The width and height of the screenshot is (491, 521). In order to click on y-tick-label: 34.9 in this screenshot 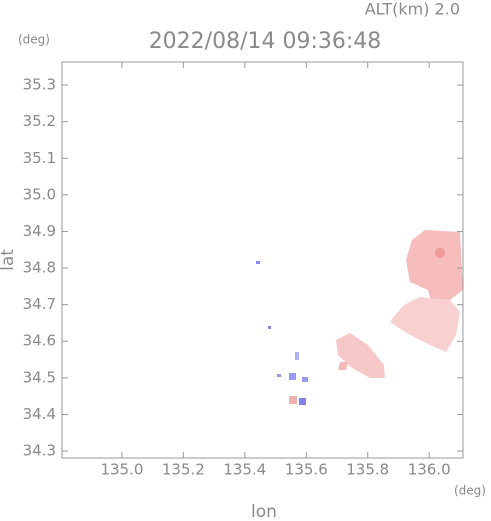, I will do `click(39, 231)`.